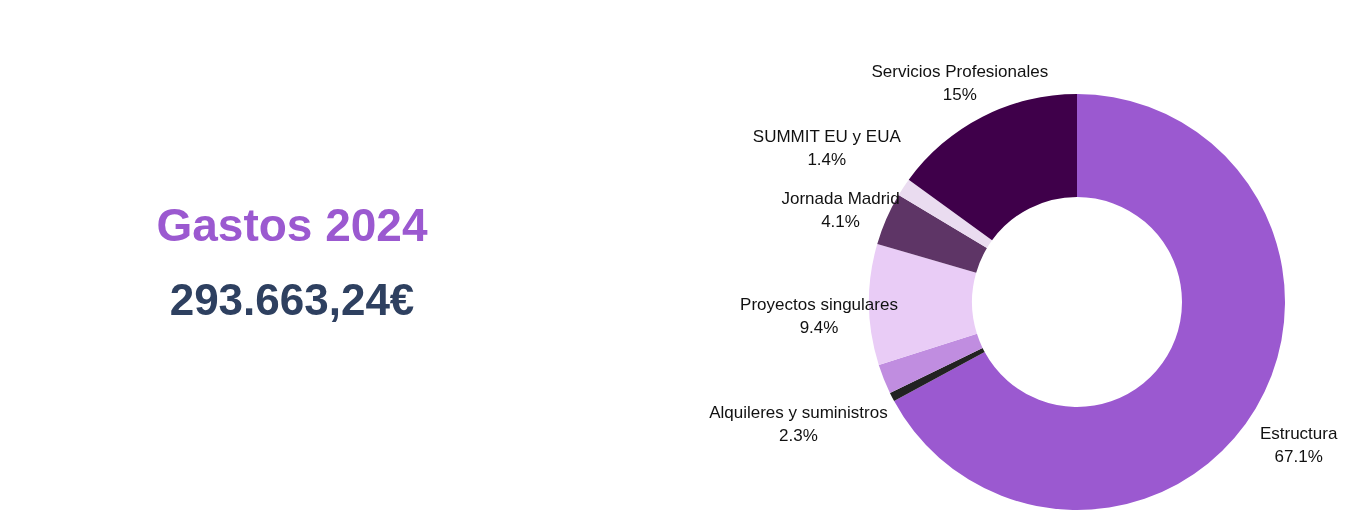  What do you see at coordinates (827, 159) in the screenshot?
I see `data-label: 1.4%` at bounding box center [827, 159].